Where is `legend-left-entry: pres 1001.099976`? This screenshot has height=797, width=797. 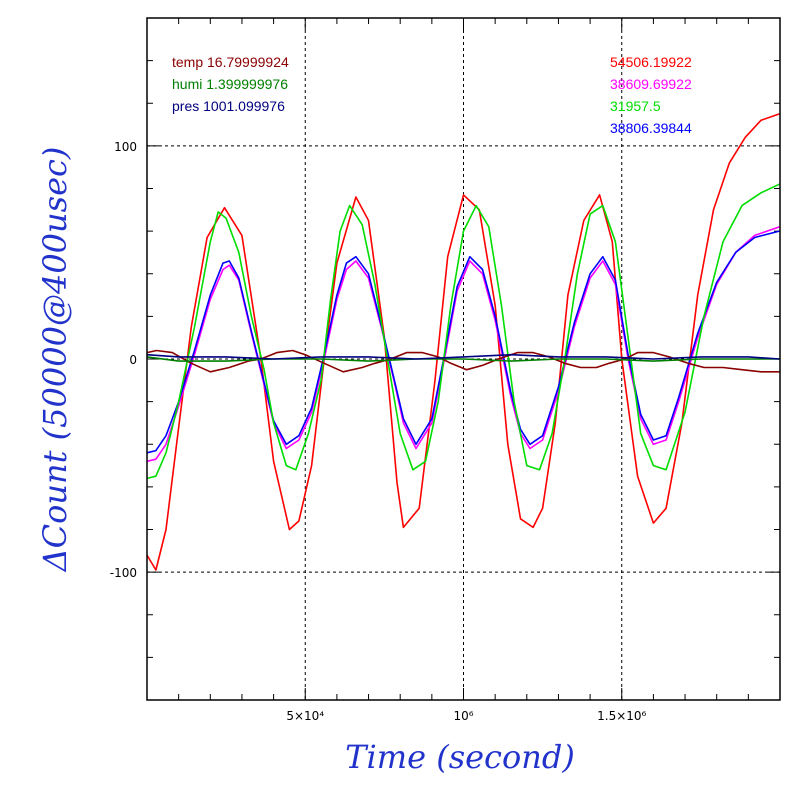
legend-left-entry: pres 1001.099976 is located at coordinates (228, 106).